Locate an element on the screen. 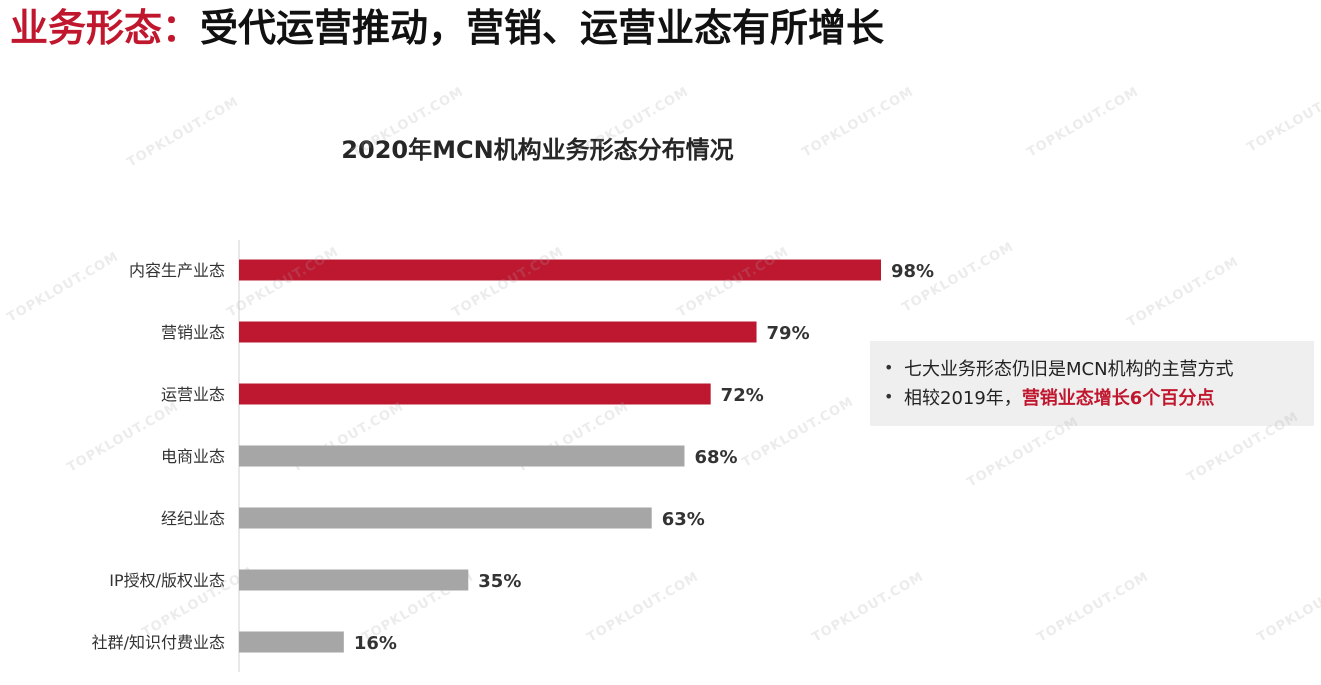  value-label: 72% is located at coordinates (742, 395).